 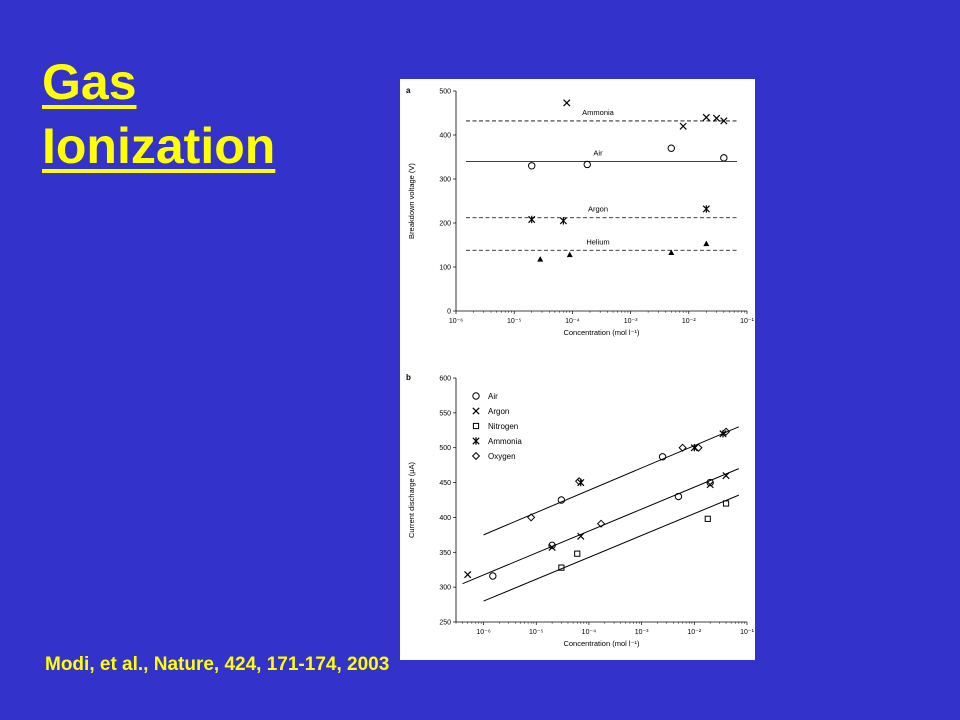 What do you see at coordinates (476, 441) in the screenshot?
I see `legend-marker-ammonia` at bounding box center [476, 441].